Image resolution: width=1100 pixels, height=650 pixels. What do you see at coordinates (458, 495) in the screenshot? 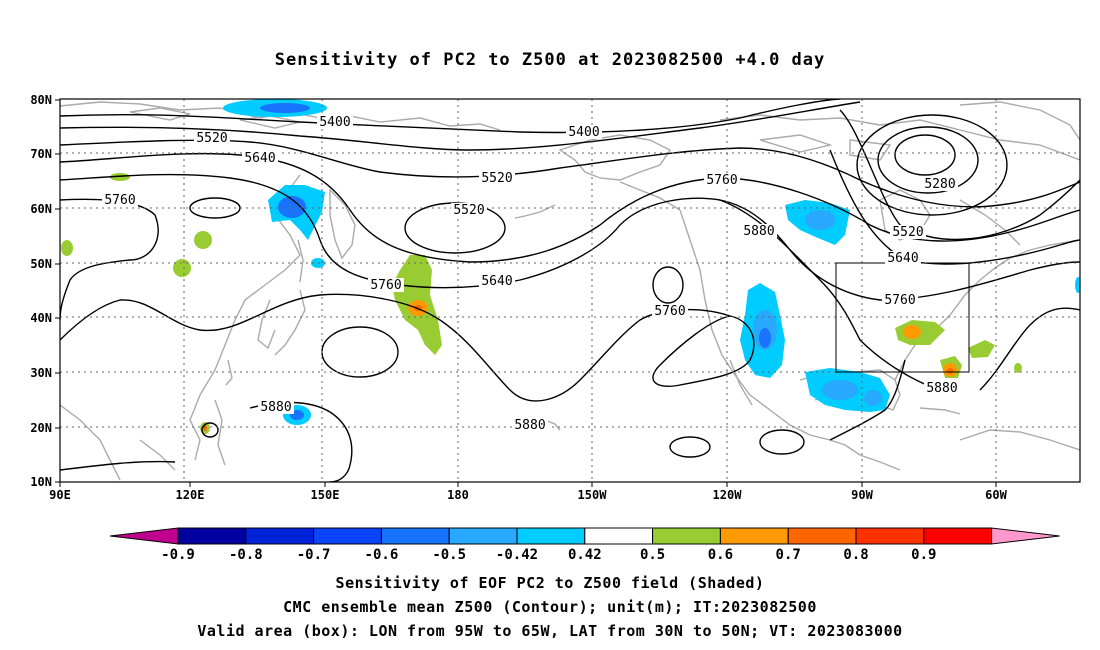
I see `lon-tick-label: 180` at bounding box center [458, 495].